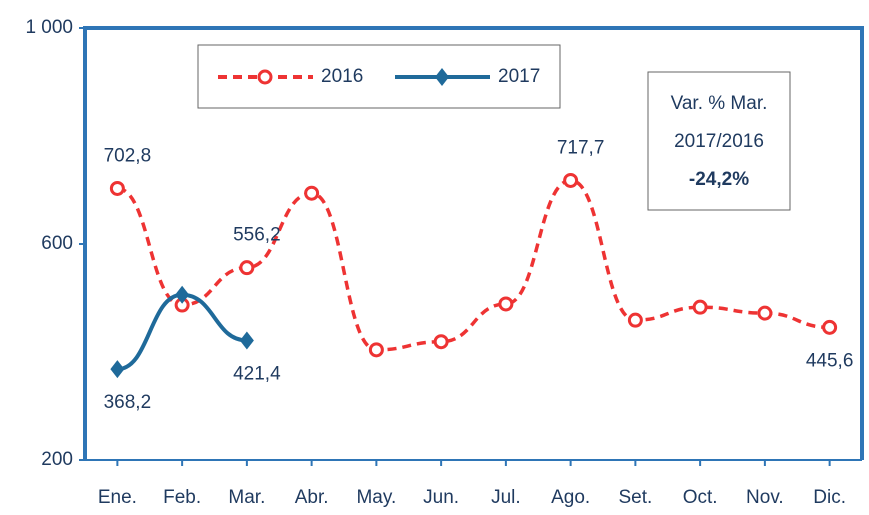  What do you see at coordinates (257, 235) in the screenshot?
I see `data-label: 556,2` at bounding box center [257, 235].